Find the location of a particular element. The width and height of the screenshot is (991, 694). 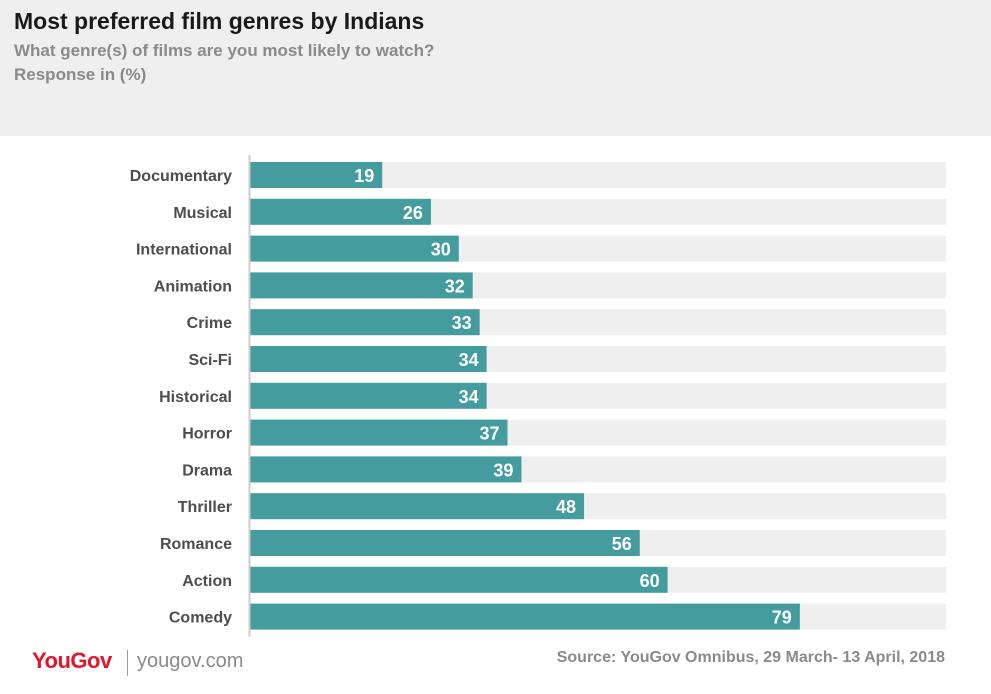

value-label: 56 is located at coordinates (622, 544).